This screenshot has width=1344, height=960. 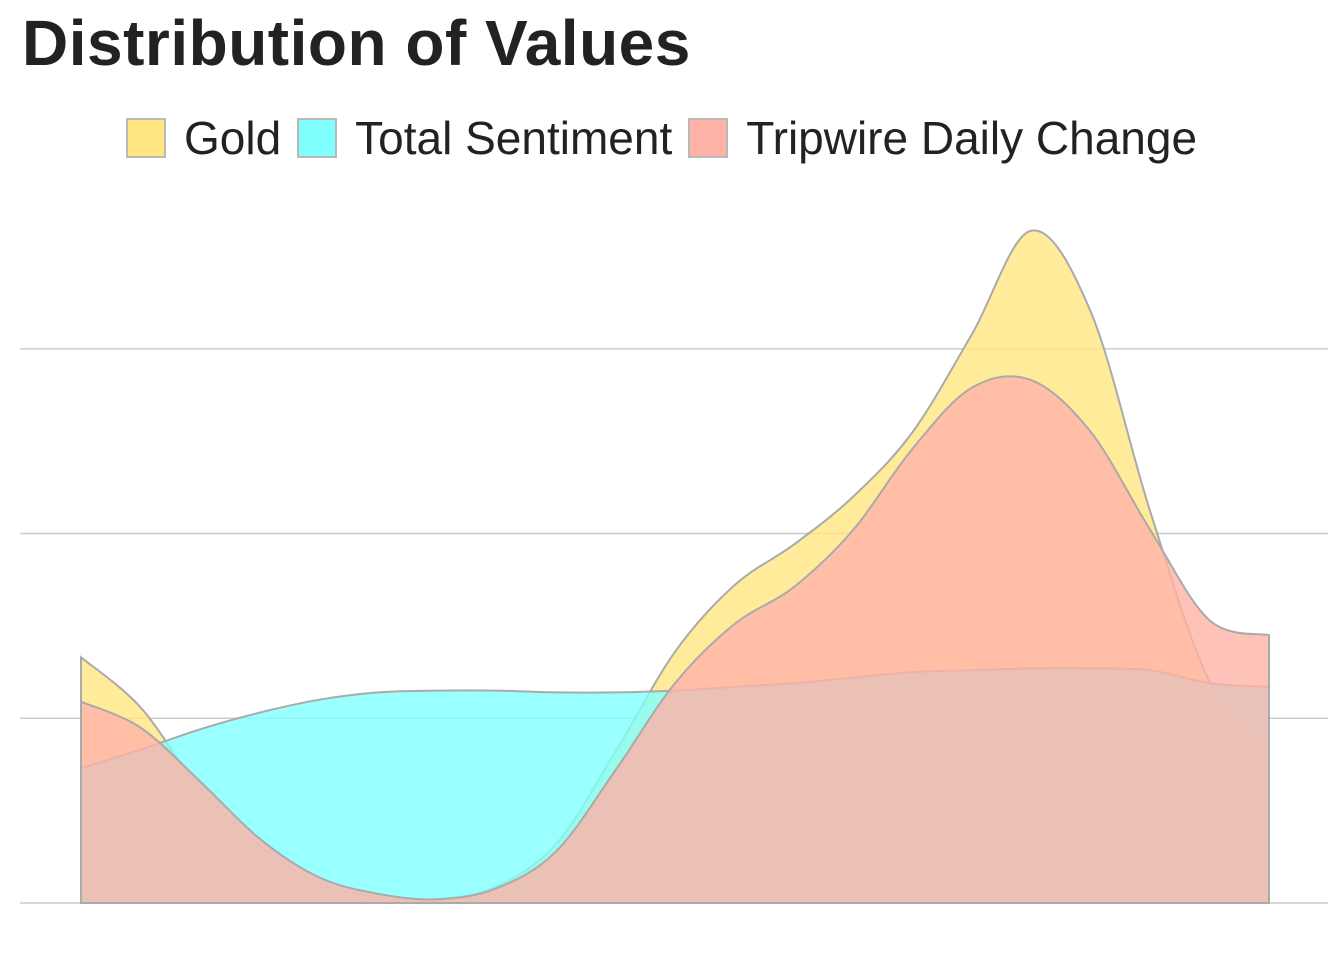 What do you see at coordinates (514, 138) in the screenshot?
I see `legend-label-total-sentiment: Total Sentiment` at bounding box center [514, 138].